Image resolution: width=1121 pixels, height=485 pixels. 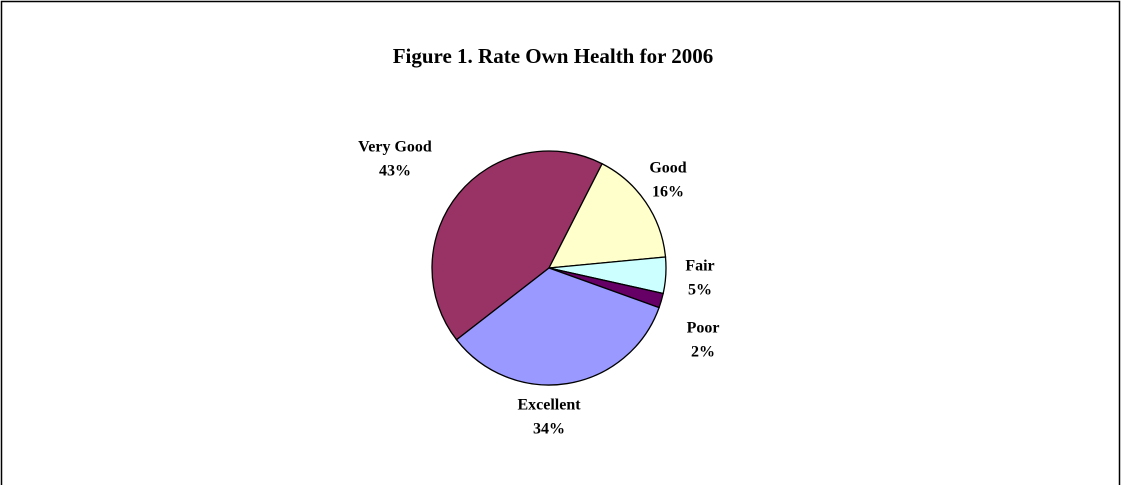 I want to click on chart-title: Figure 1. Rate Own Health for 2006, so click(x=553, y=56).